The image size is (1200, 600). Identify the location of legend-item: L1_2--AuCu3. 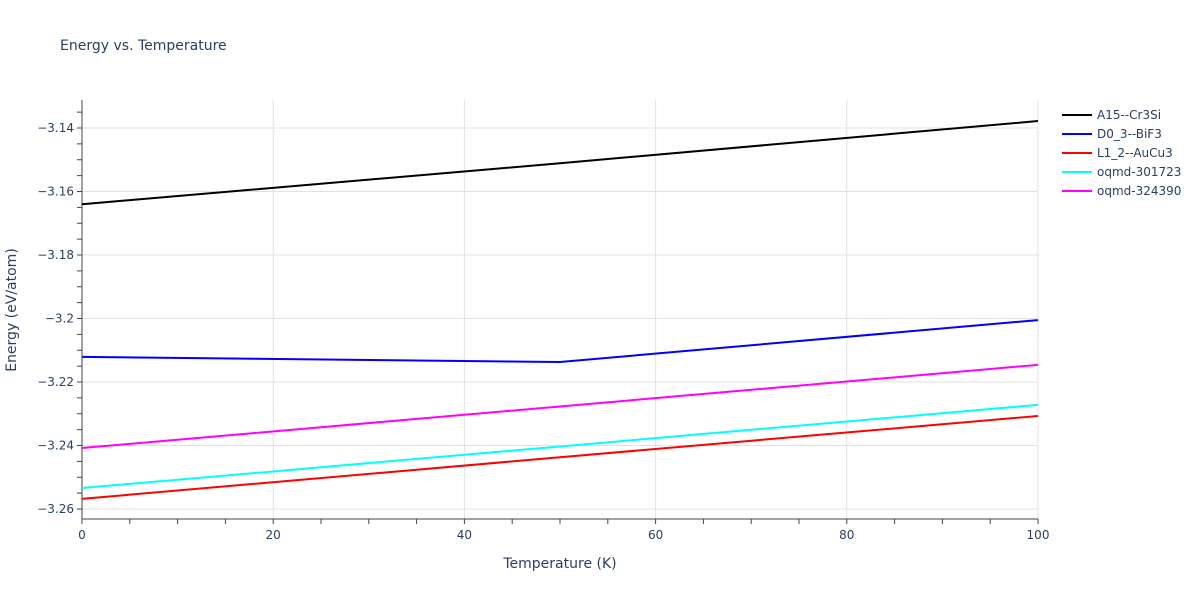
(1117, 153).